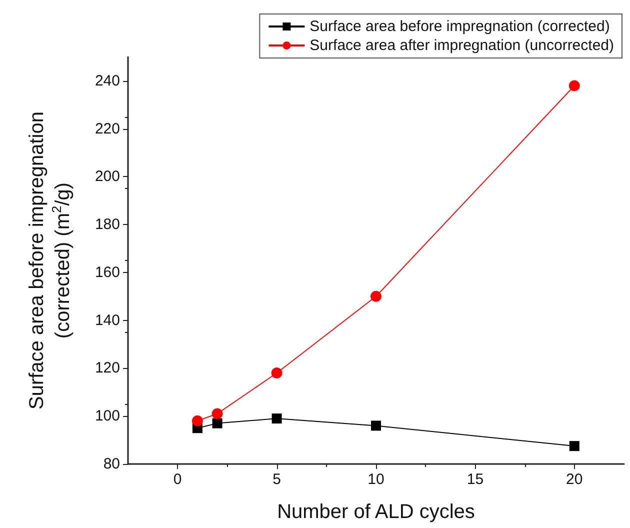 The height and width of the screenshot is (528, 630). What do you see at coordinates (107, 129) in the screenshot?
I see `y-tick-label: 220` at bounding box center [107, 129].